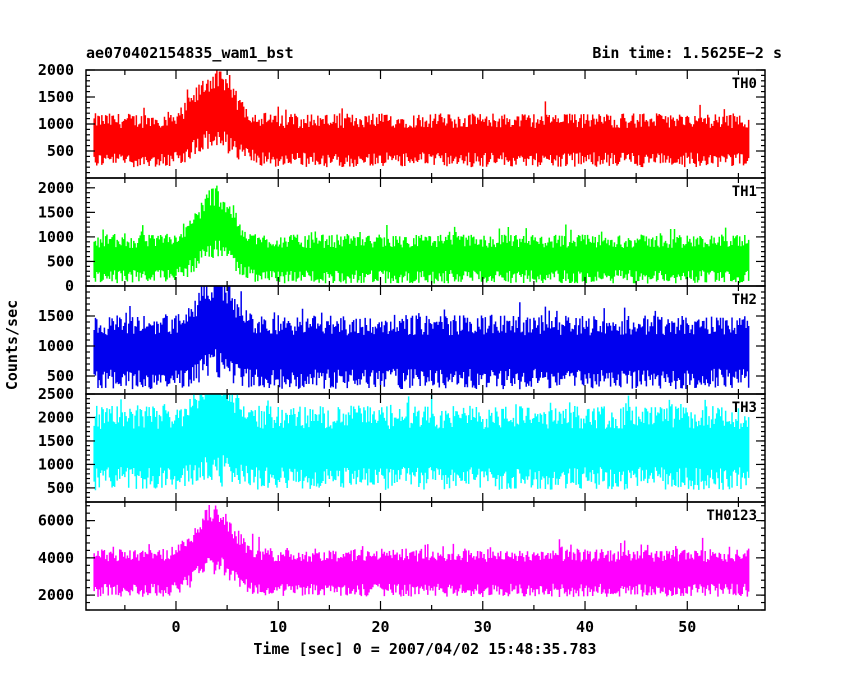 This screenshot has width=850, height=680. I want to click on chart-title: ae070402154835_wam1_bst, so click(190, 53).